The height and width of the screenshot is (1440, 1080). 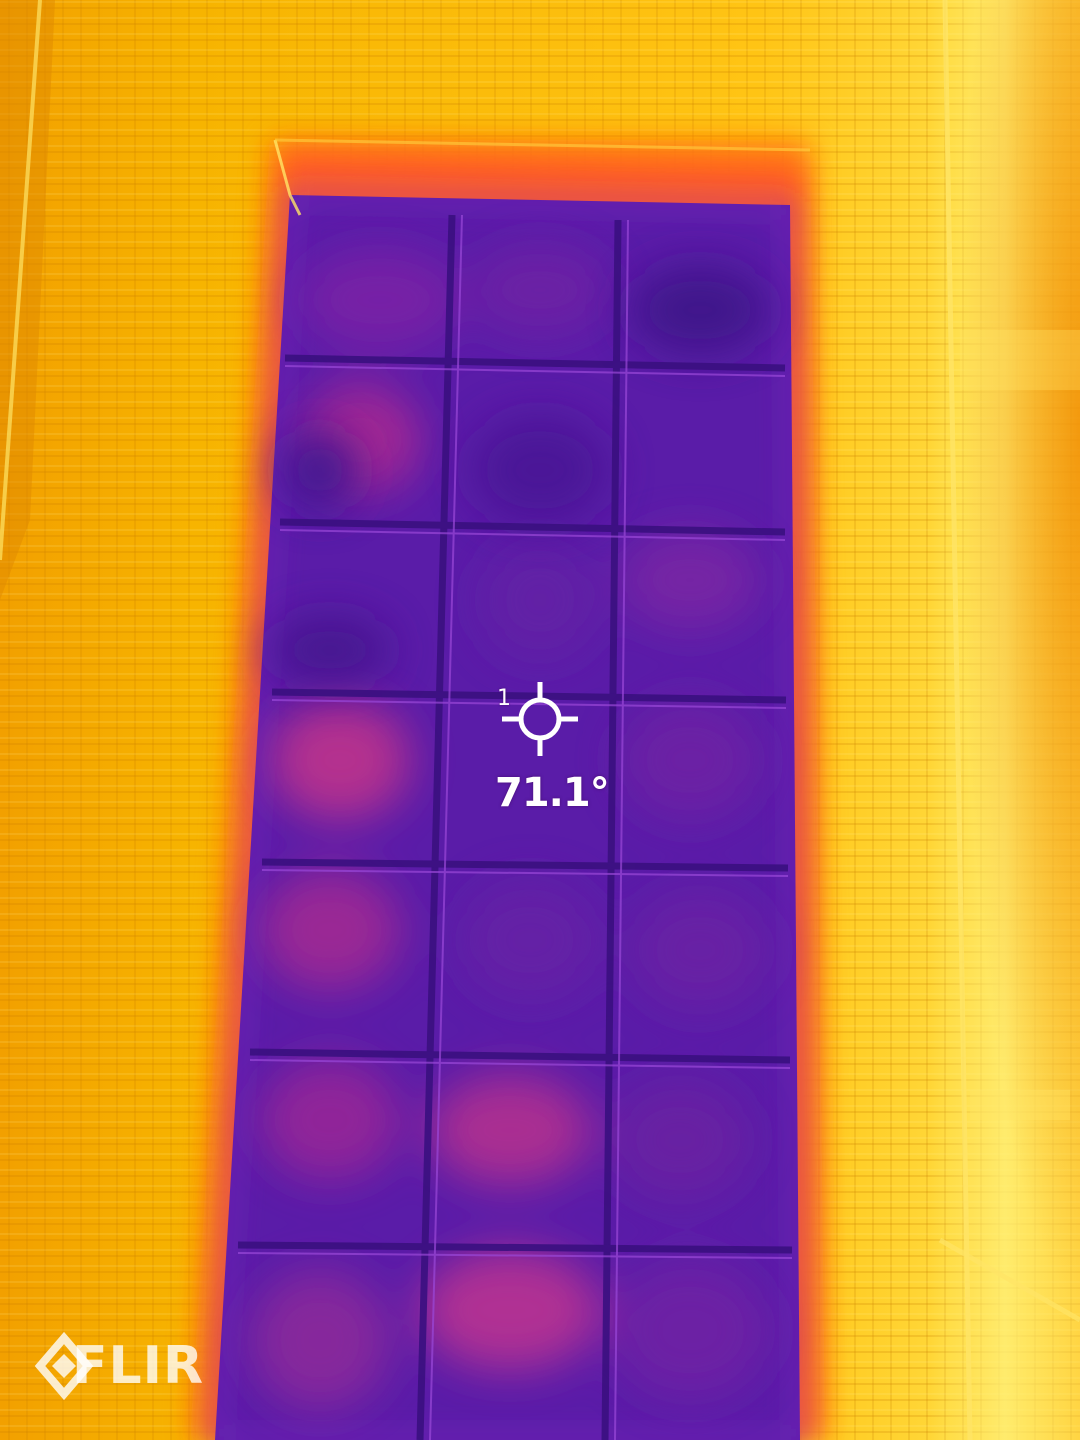 I want to click on crosshair-icon, so click(x=540, y=719).